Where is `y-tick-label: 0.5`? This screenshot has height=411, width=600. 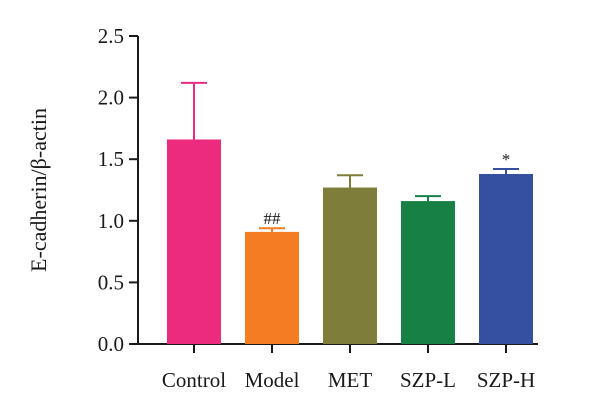
y-tick-label: 0.5 is located at coordinates (111, 282).